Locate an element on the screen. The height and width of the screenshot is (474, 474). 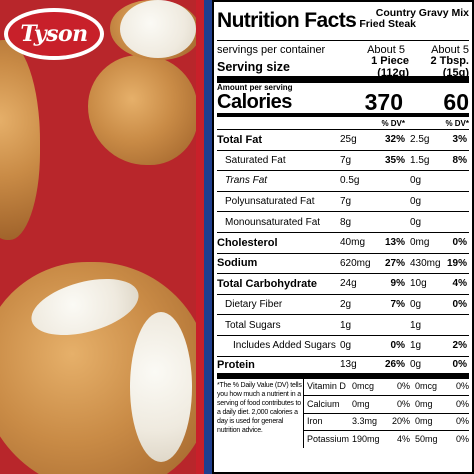
nutrient-row: Saturated Fat 7g 35% 1.5g 8% is located at coordinates (343, 161).